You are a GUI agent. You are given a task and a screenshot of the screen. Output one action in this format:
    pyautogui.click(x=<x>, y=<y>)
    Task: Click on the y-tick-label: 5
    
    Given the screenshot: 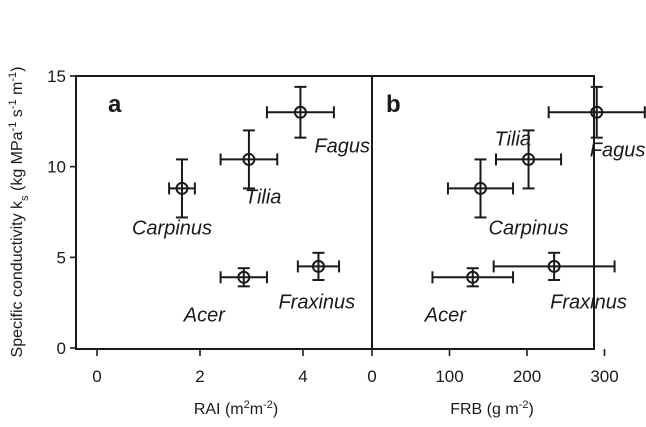 What is the action you would take?
    pyautogui.click(x=61, y=257)
    